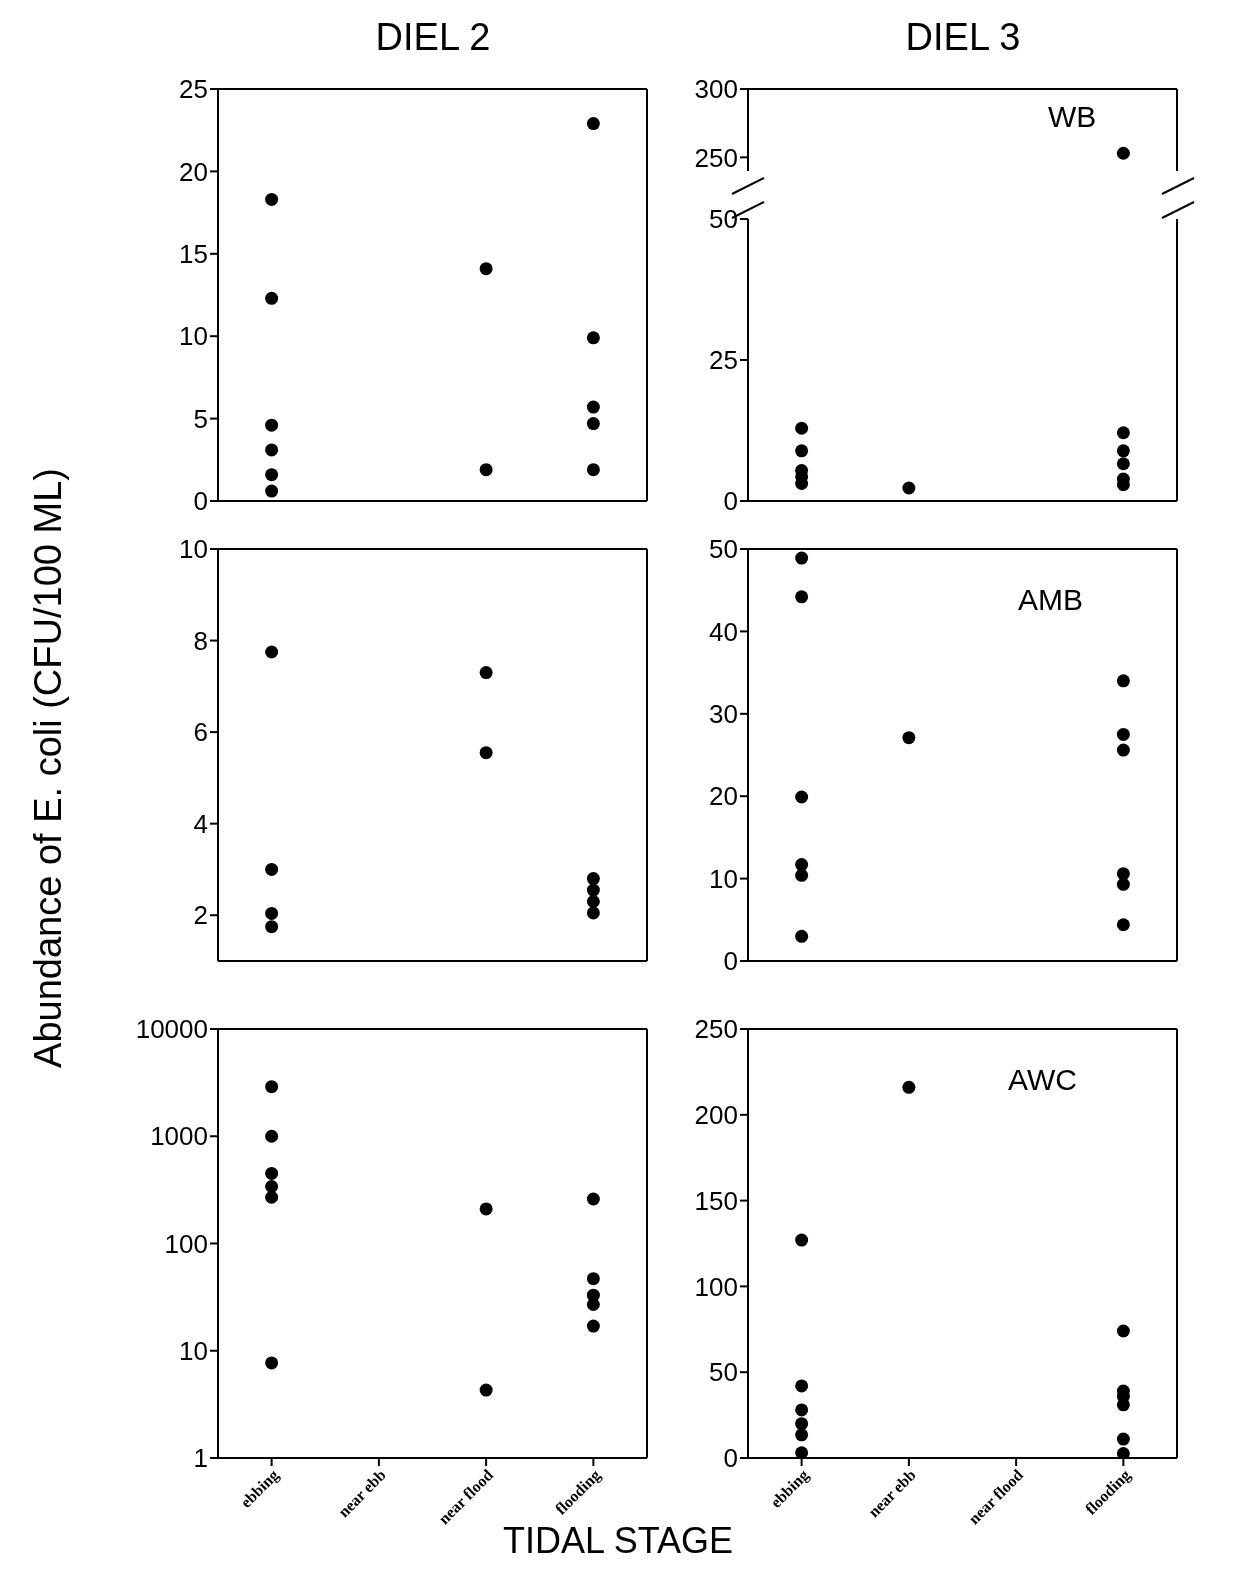 This screenshot has width=1233, height=1590. I want to click on y-tick-label: 2, so click(200, 915).